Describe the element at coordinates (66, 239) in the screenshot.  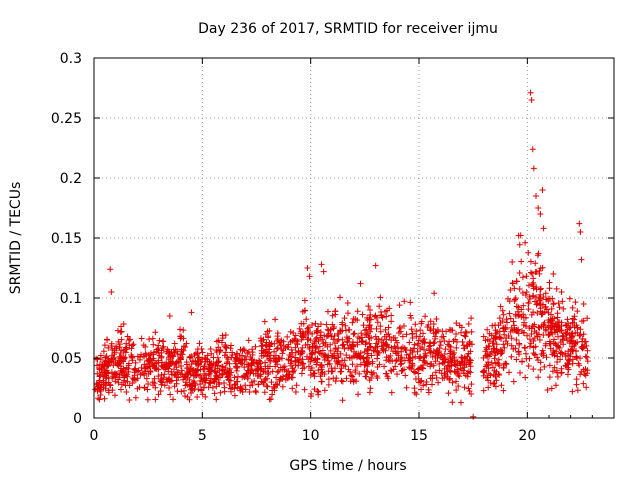
I see `y-tick-label: 0.15` at that location.